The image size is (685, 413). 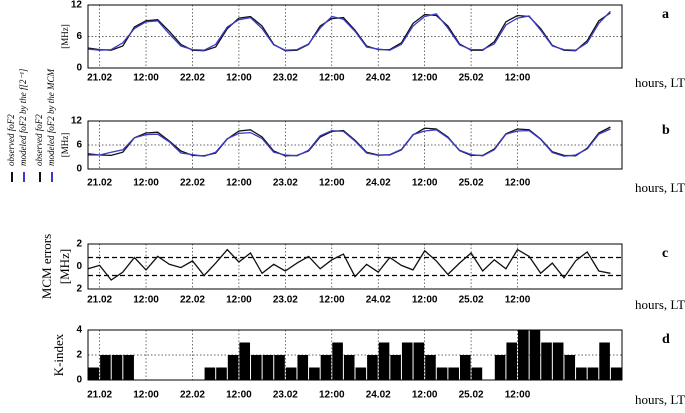 What do you see at coordinates (51, 117) in the screenshot?
I see `legend-label: modeled foF2 by the MCM` at bounding box center [51, 117].